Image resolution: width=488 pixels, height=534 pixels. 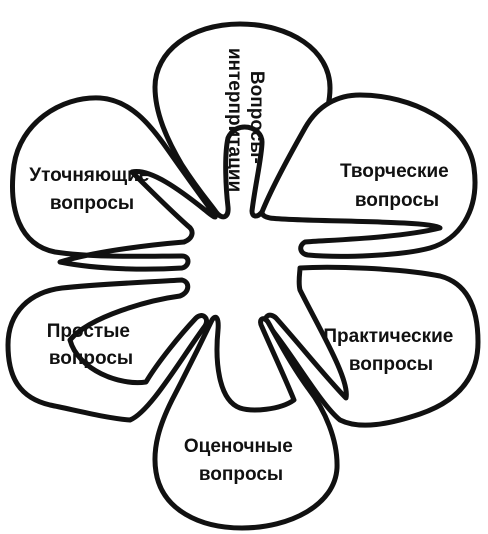 I want to click on petal-creative-outline, so click(x=368, y=175).